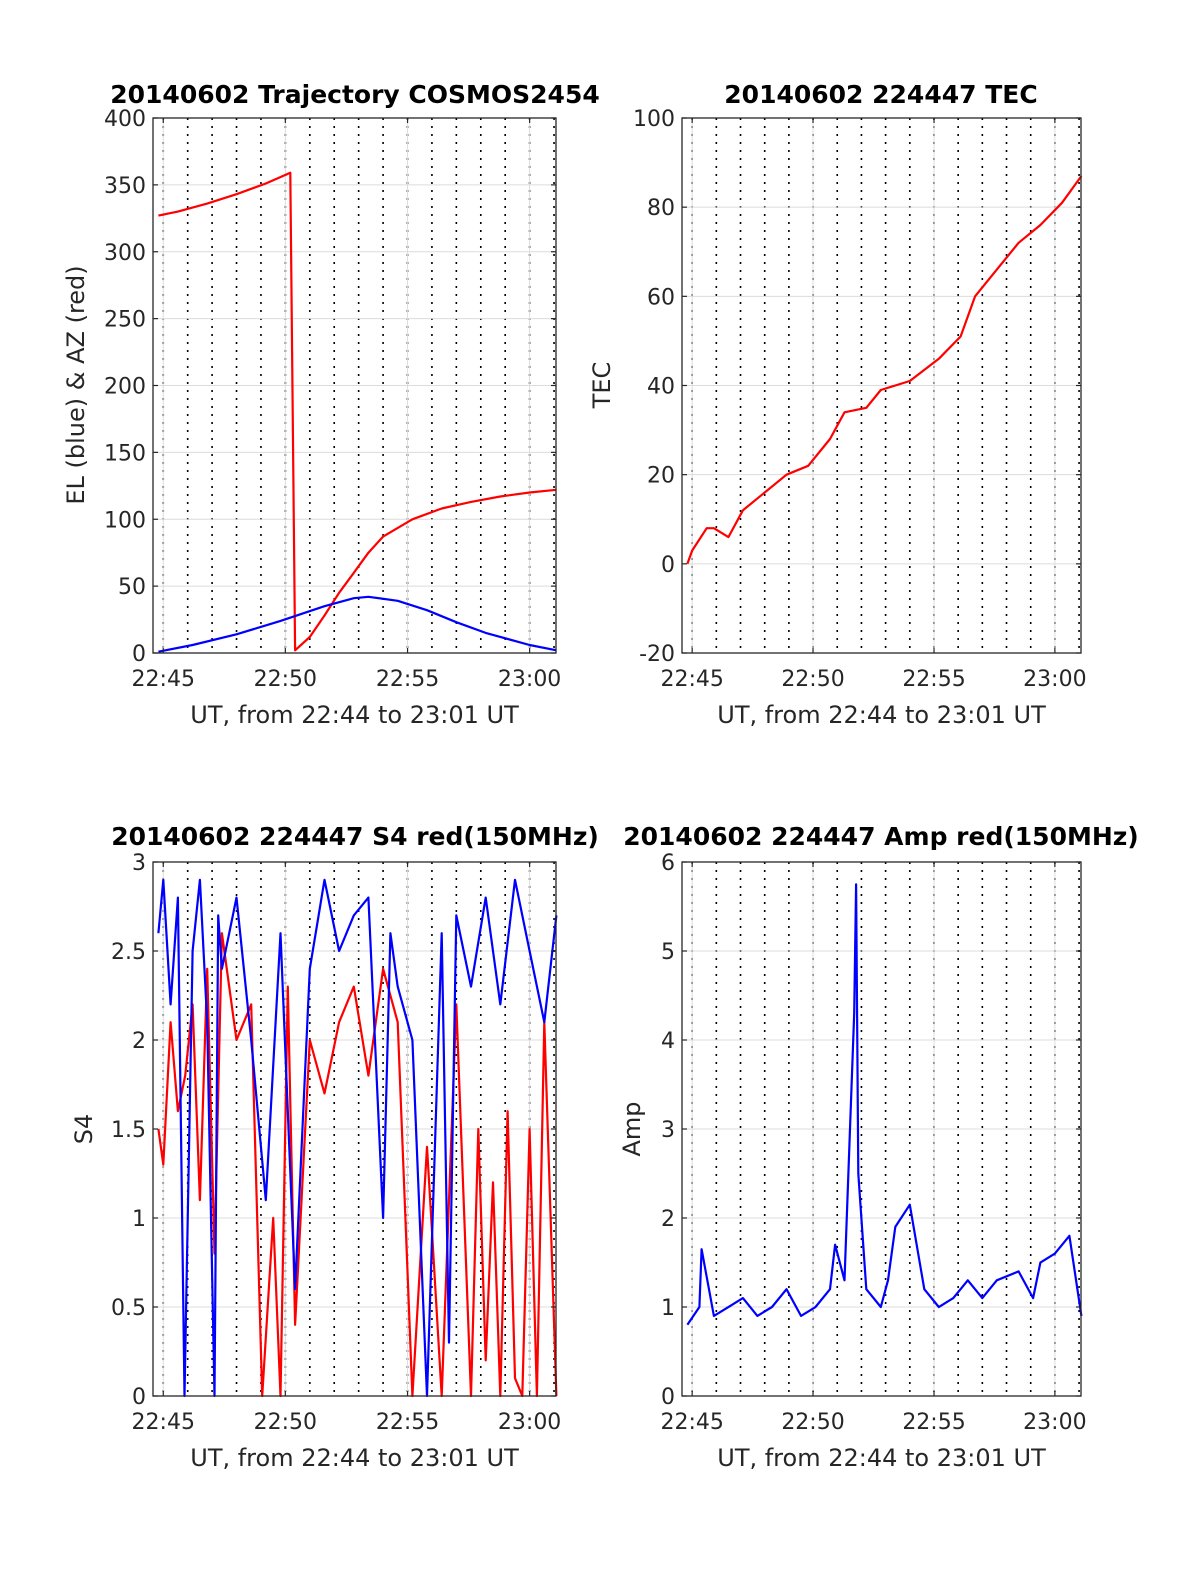 The width and height of the screenshot is (1200, 1575). I want to click on y-axis-label: TEC, so click(602, 386).